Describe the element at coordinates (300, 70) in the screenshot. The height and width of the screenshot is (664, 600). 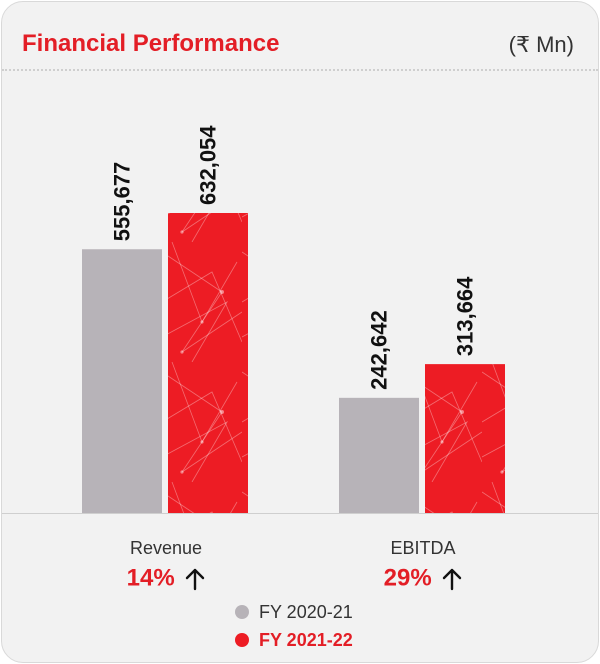
I see `header-divider` at that location.